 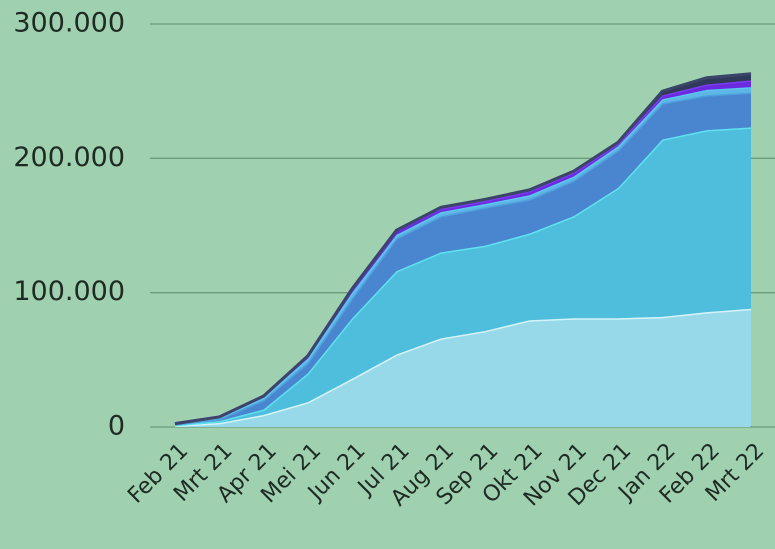 What do you see at coordinates (69, 157) in the screenshot?
I see `y-tick-label: 200.000` at bounding box center [69, 157].